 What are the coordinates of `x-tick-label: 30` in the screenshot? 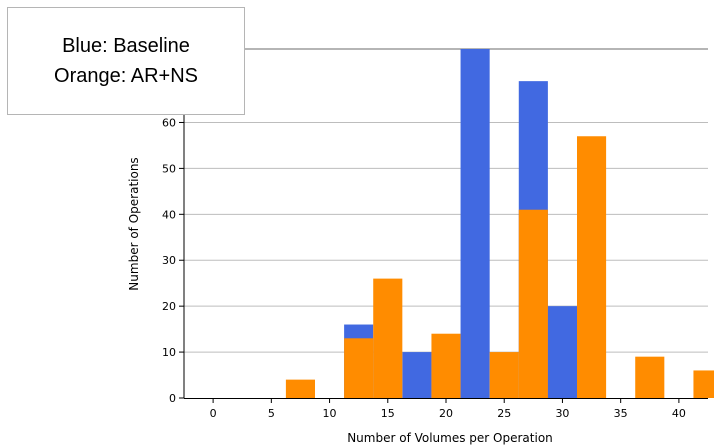 It's located at (562, 413).